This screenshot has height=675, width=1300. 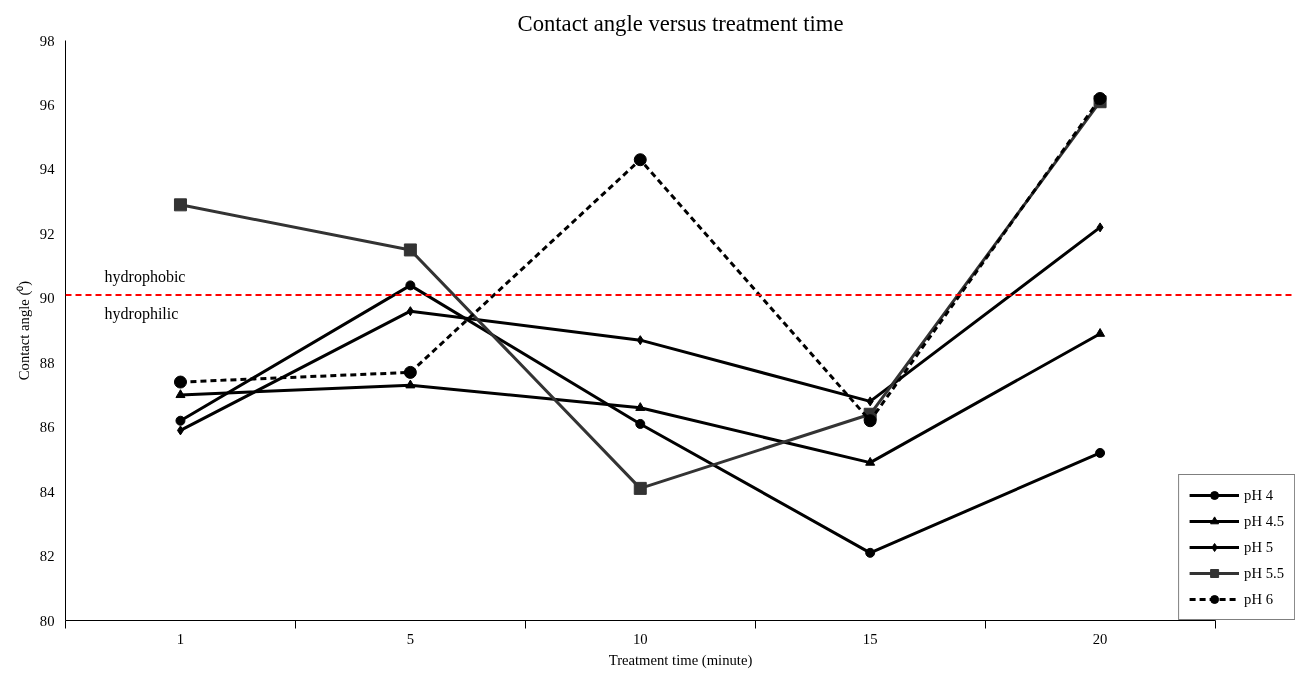 What do you see at coordinates (47, 491) in the screenshot?
I see `y-tick-label: 84` at bounding box center [47, 491].